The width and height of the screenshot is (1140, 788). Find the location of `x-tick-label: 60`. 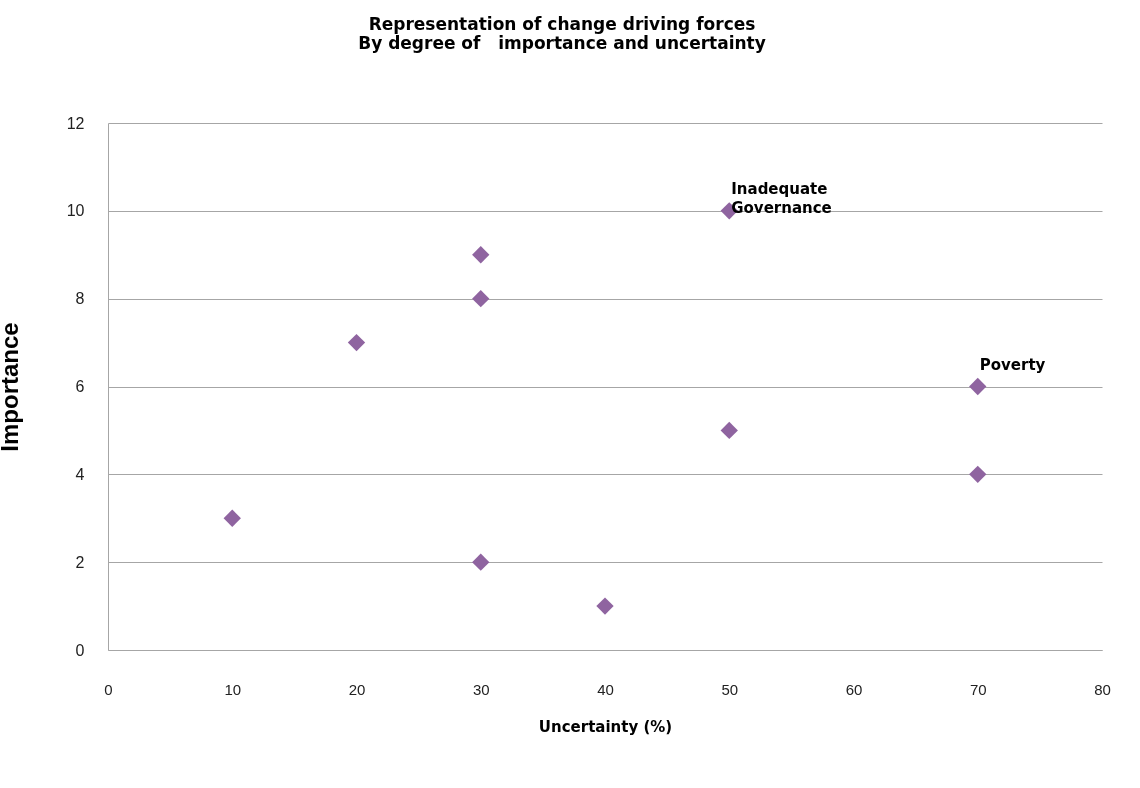

x-tick-label: 60 is located at coordinates (854, 689).